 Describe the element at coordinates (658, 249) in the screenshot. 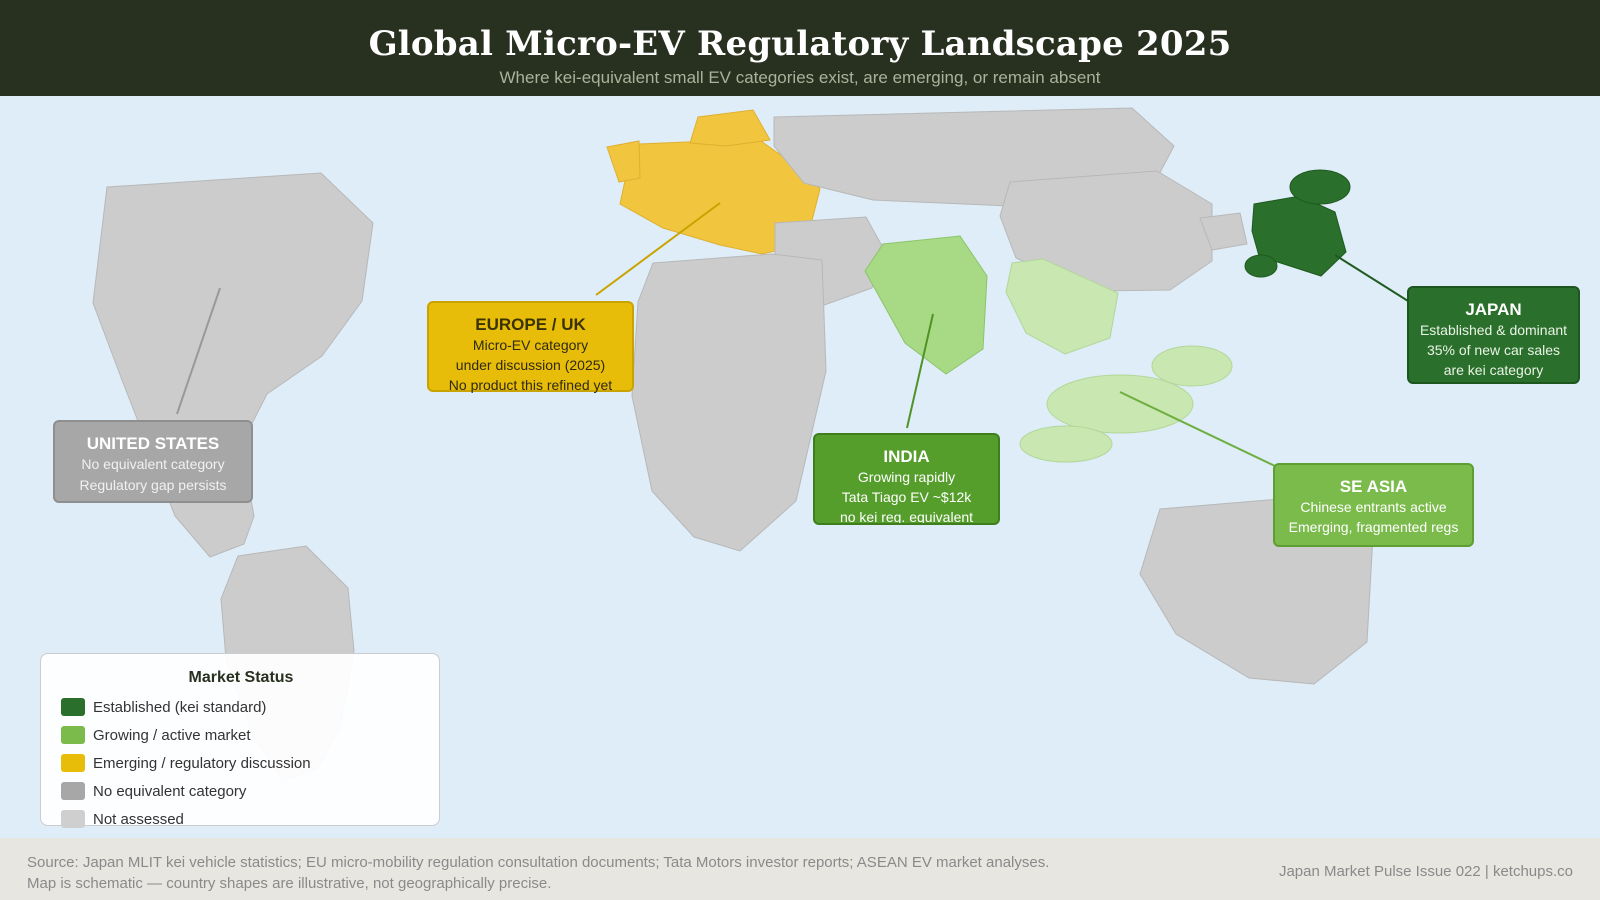

I see `europe-connector-line` at that location.